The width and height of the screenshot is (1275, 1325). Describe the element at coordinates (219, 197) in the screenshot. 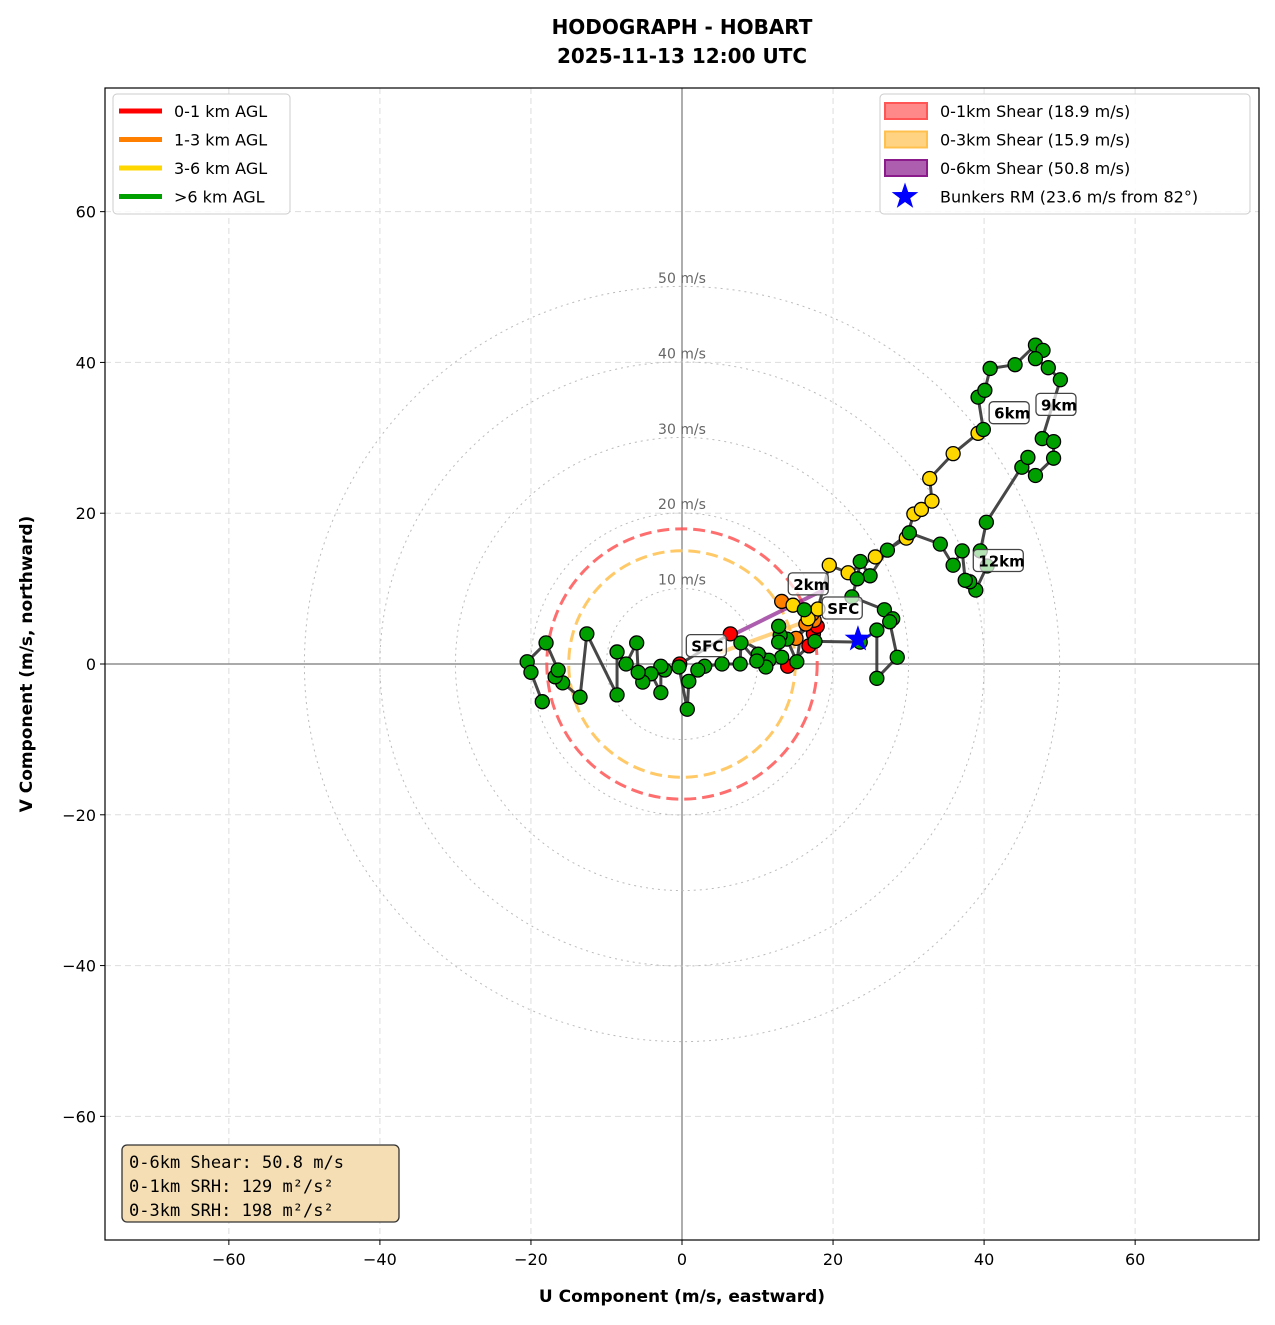

I see `legend-label: >6 km AGL` at that location.